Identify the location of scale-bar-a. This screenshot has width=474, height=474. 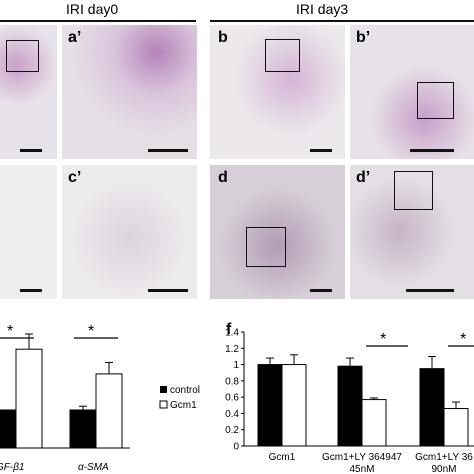
(31, 150).